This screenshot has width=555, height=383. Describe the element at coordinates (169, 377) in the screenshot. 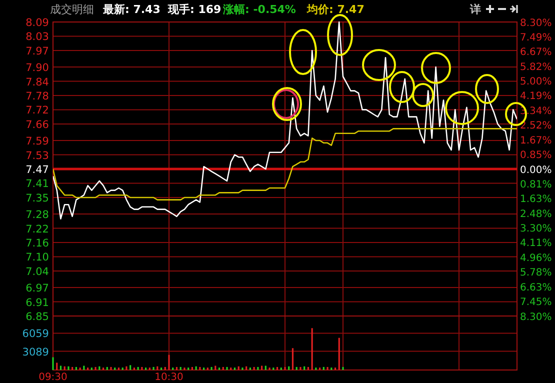

I see `x-tick-label: 10:30` at that location.